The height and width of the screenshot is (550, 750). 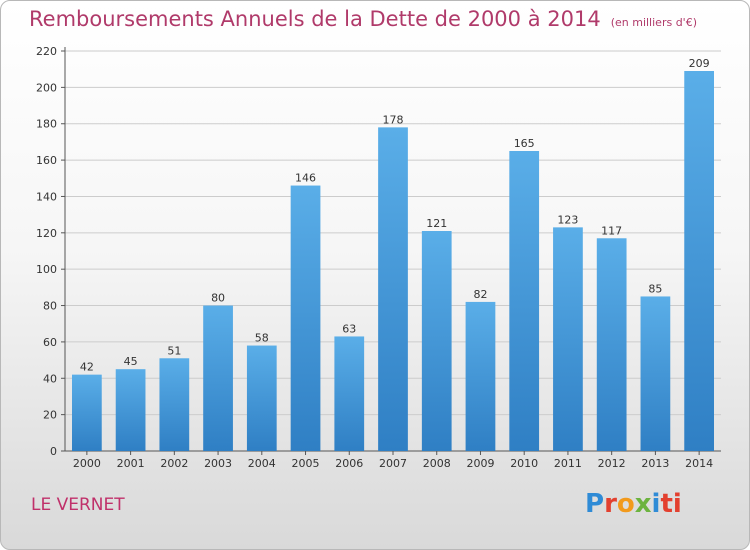 What do you see at coordinates (218, 463) in the screenshot?
I see `x-tick-label: 2003` at bounding box center [218, 463].